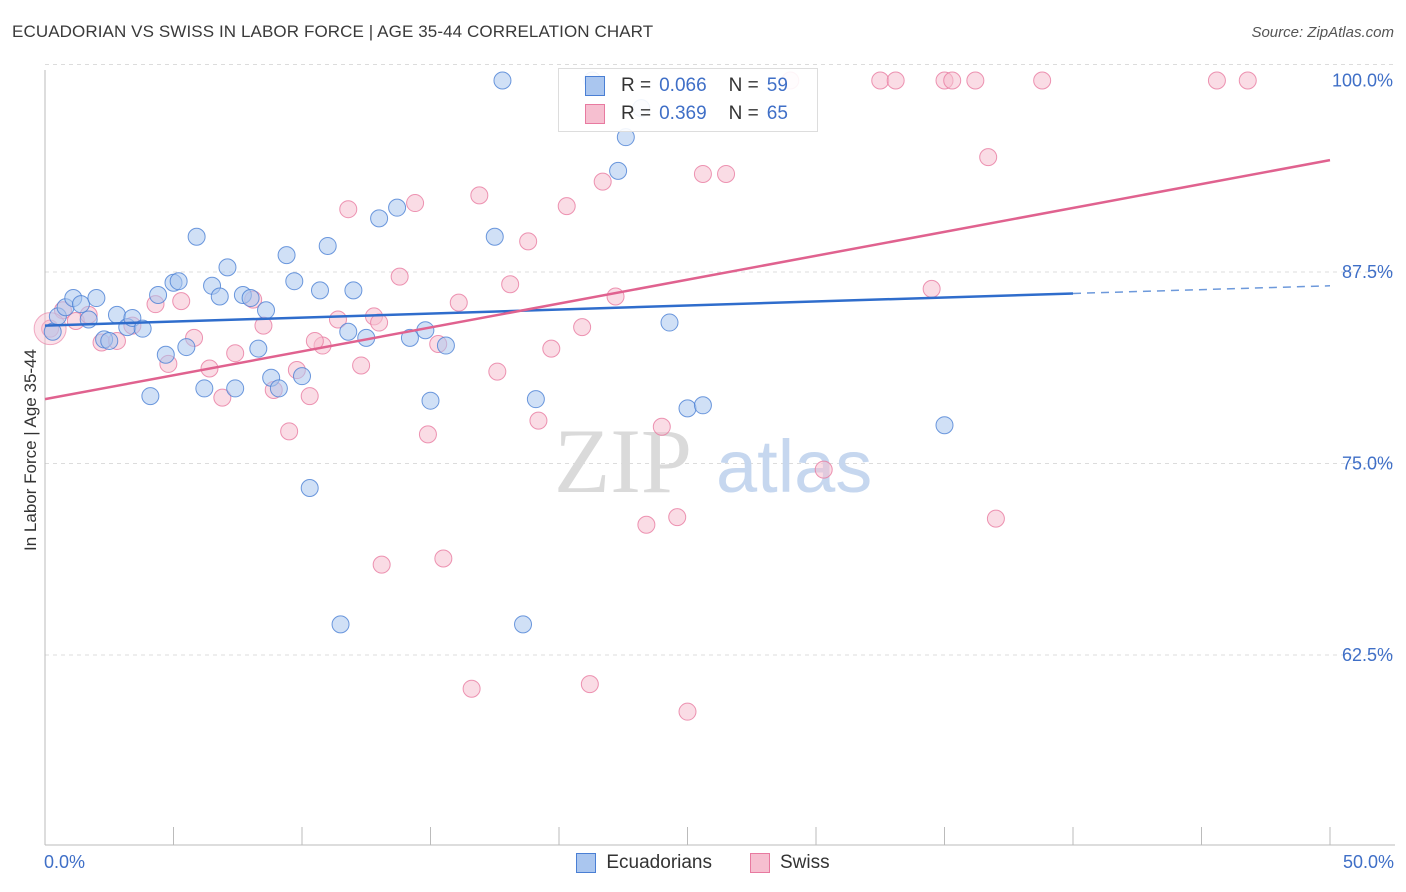 Image resolution: width=1406 pixels, height=892 pixels. I want to click on legend-n-value: 65, so click(777, 113).